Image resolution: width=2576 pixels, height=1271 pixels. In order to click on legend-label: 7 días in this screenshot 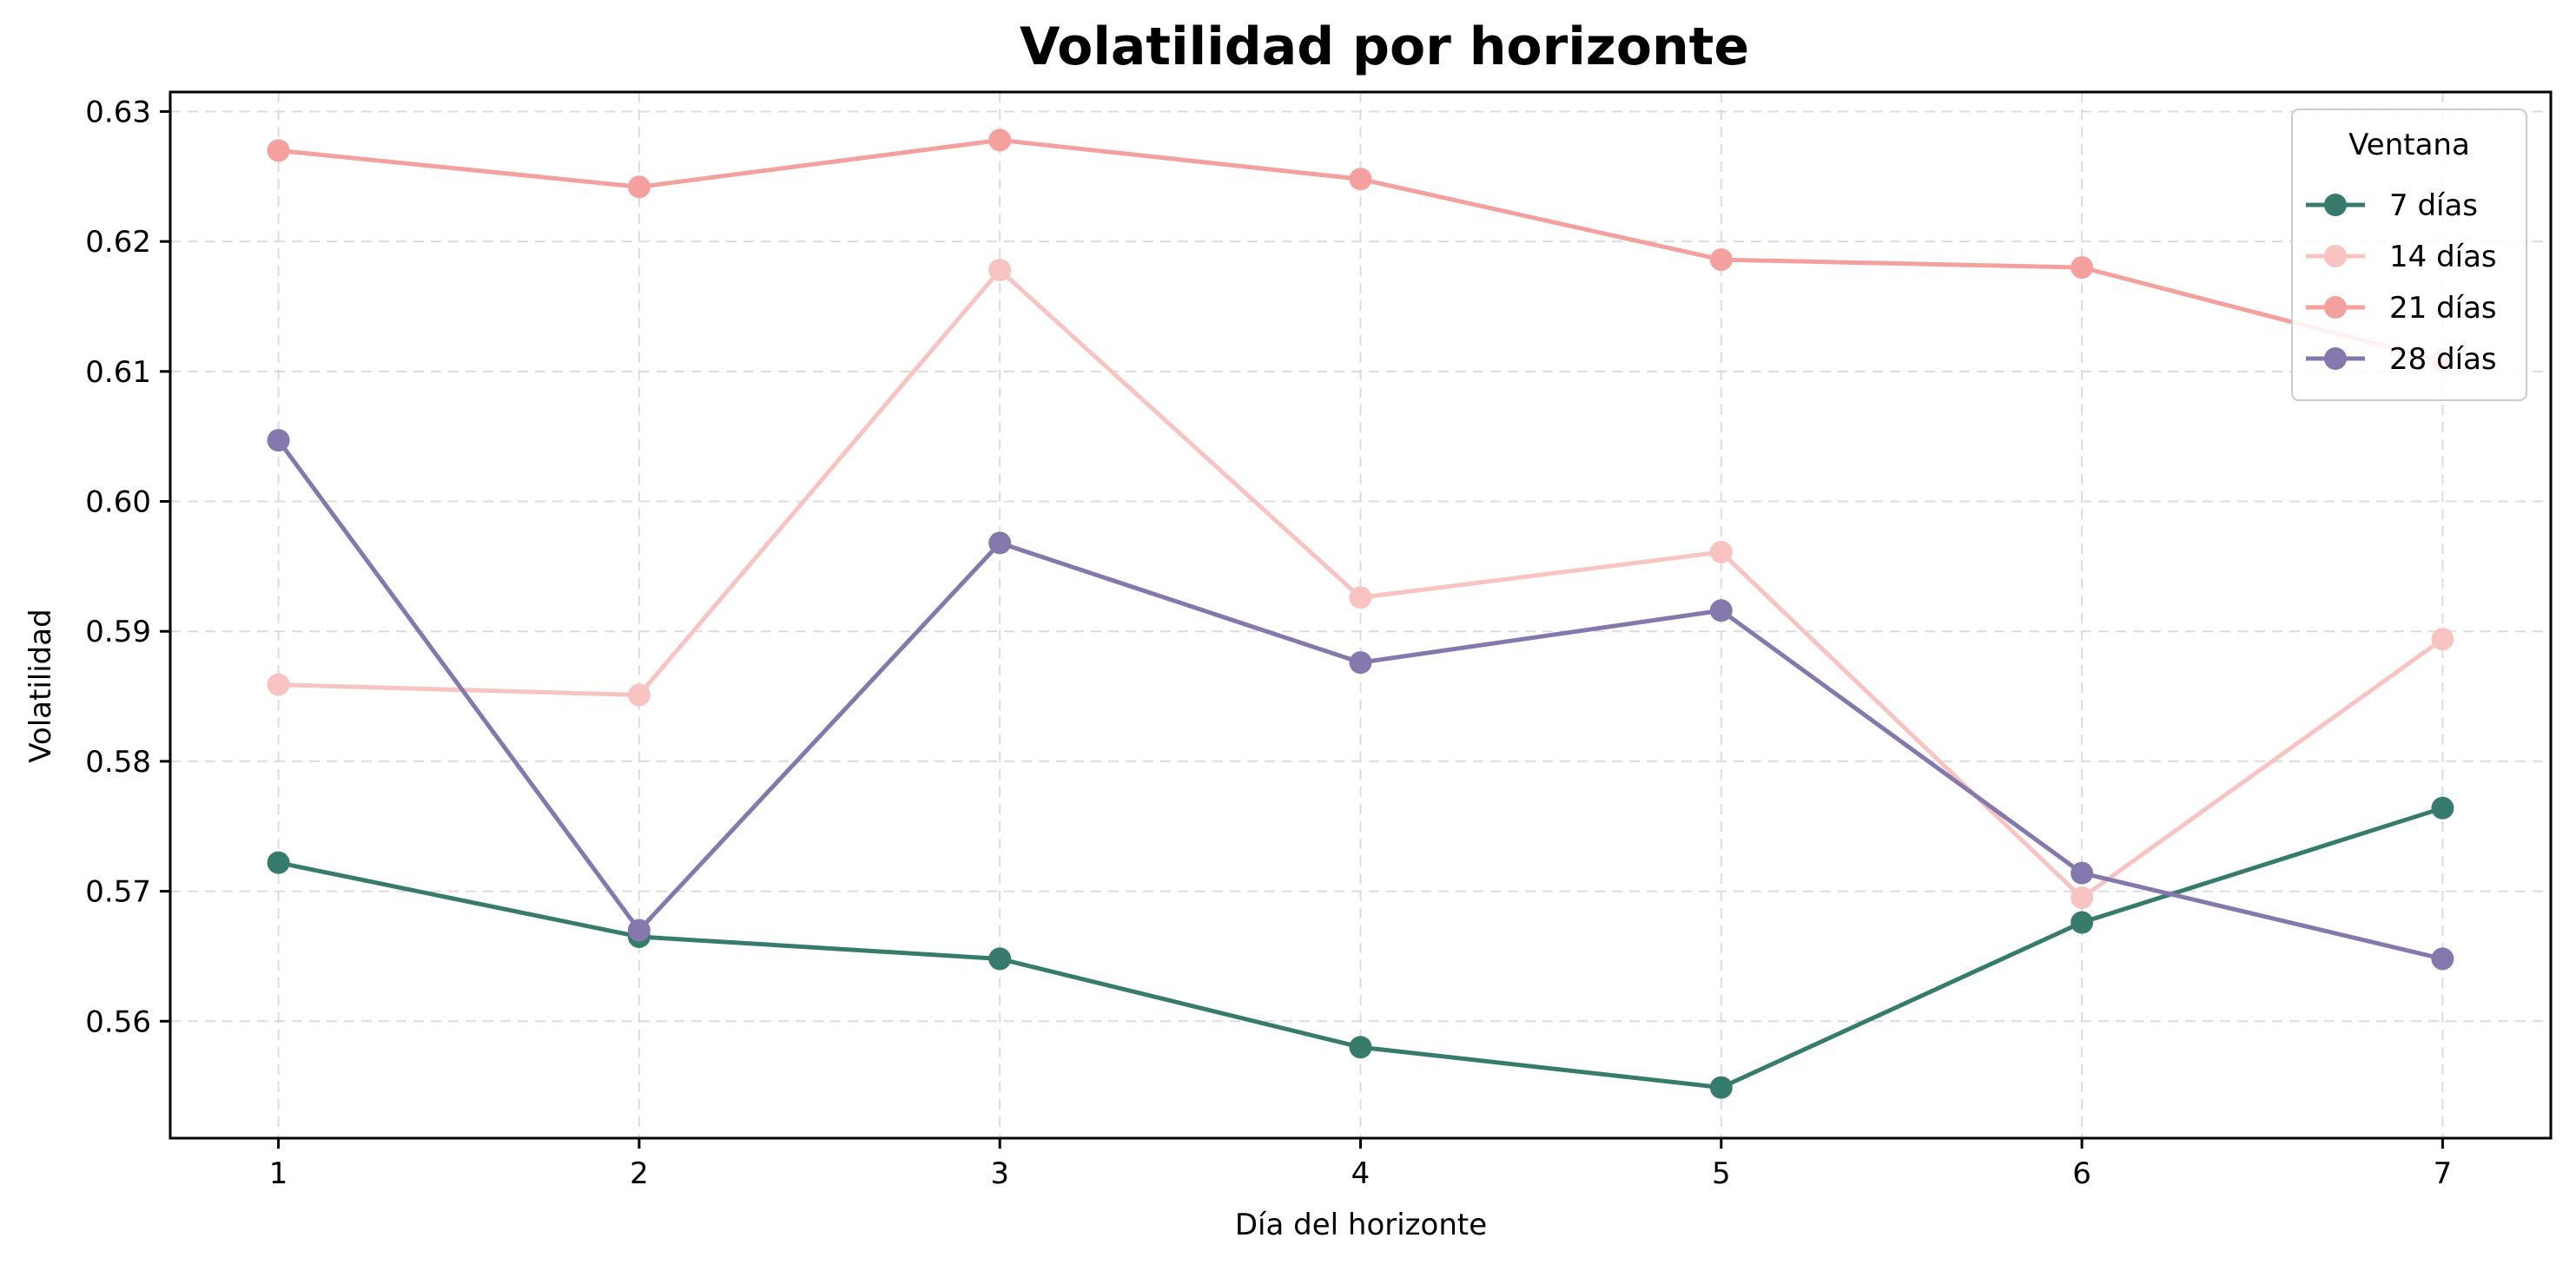, I will do `click(2433, 206)`.